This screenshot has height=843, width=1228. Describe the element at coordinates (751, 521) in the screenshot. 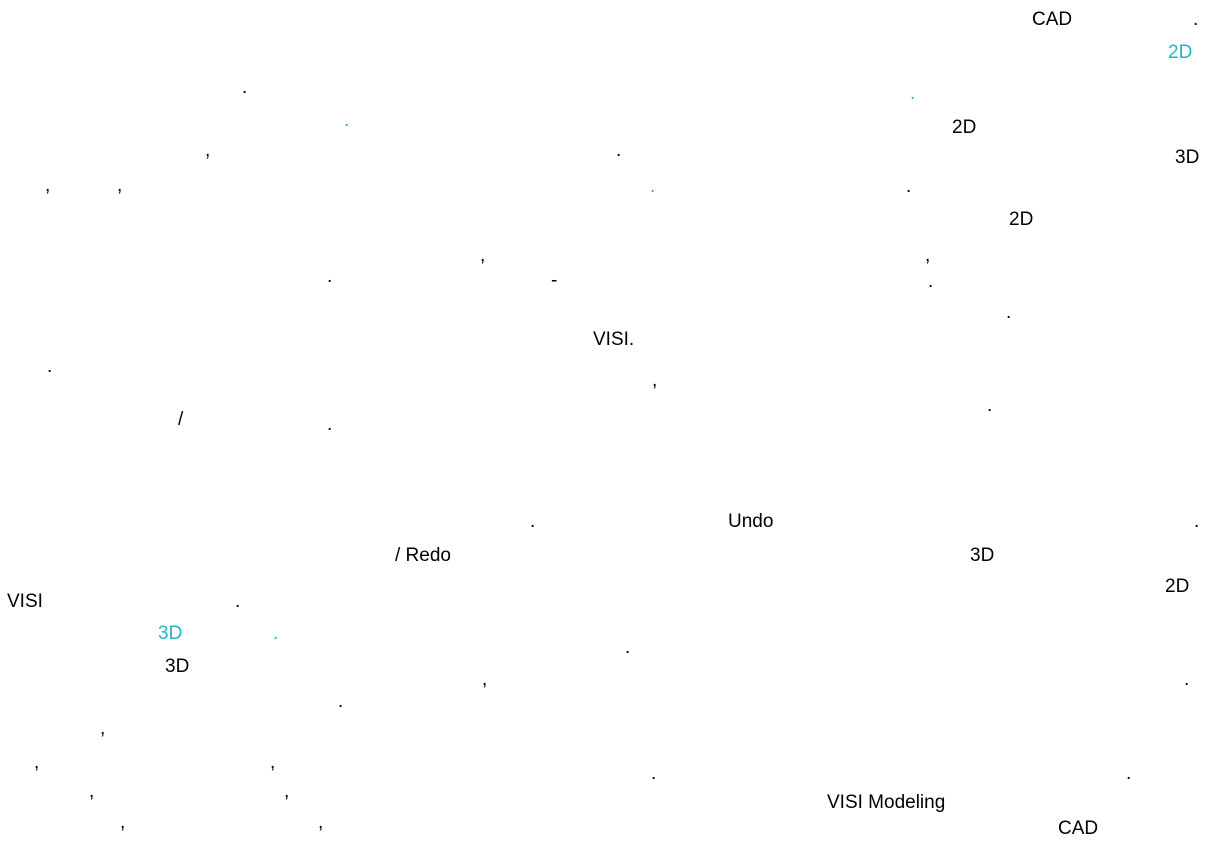

I see `text-fragment: Undo` at that location.